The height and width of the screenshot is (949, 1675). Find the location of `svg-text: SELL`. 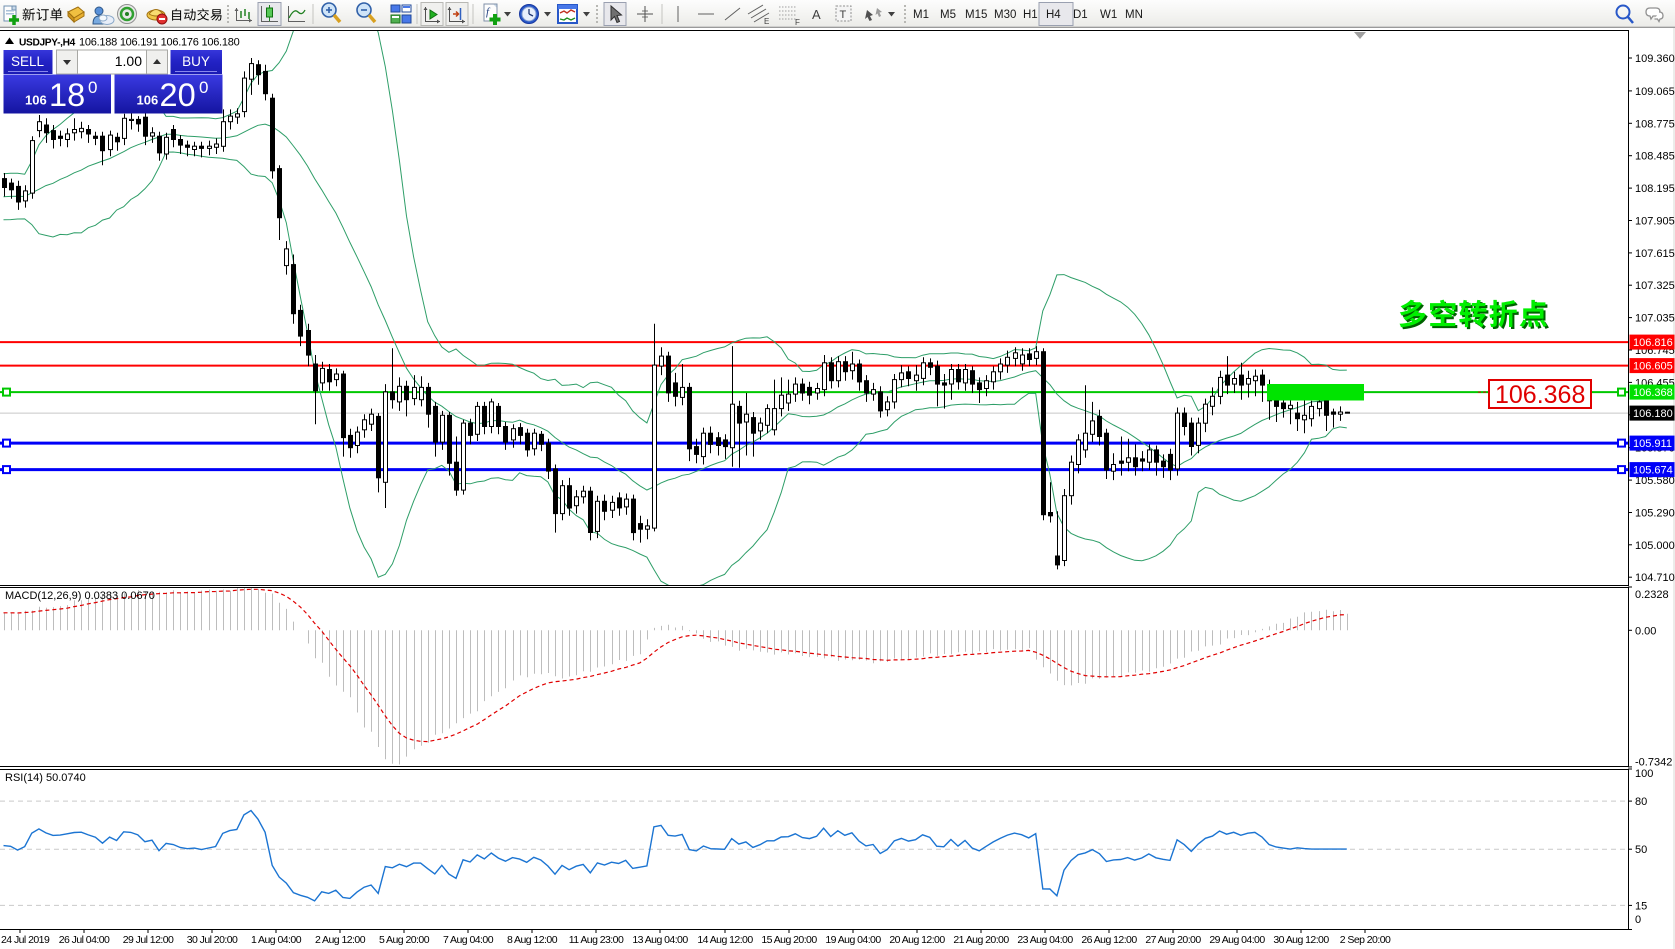

svg-text: SELL is located at coordinates (28, 61).